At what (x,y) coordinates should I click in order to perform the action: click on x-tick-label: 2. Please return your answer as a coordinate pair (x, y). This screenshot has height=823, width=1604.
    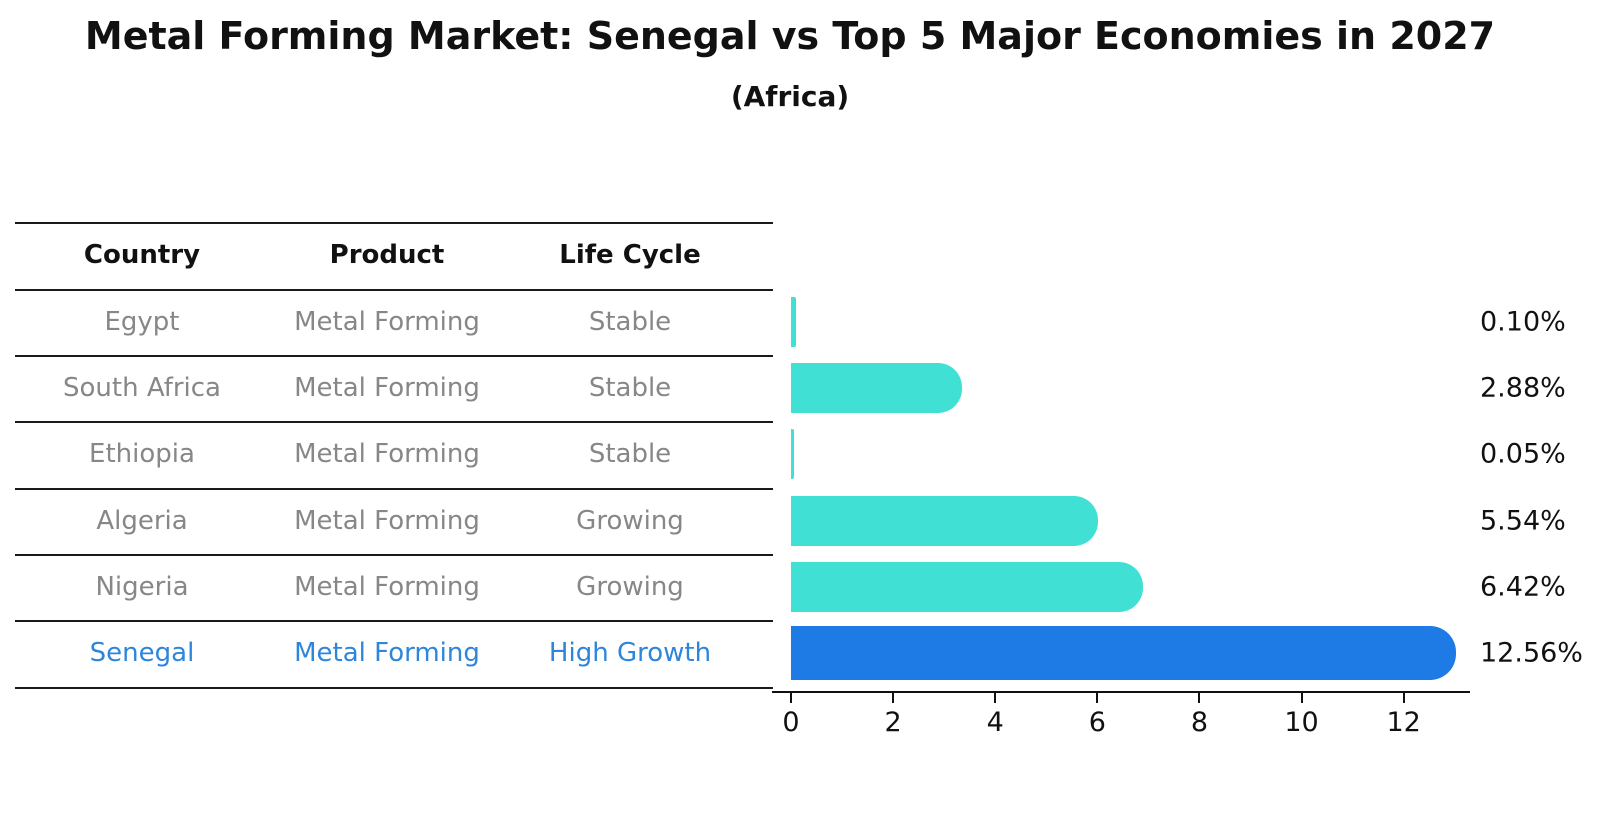
    Looking at the image, I should click on (893, 722).